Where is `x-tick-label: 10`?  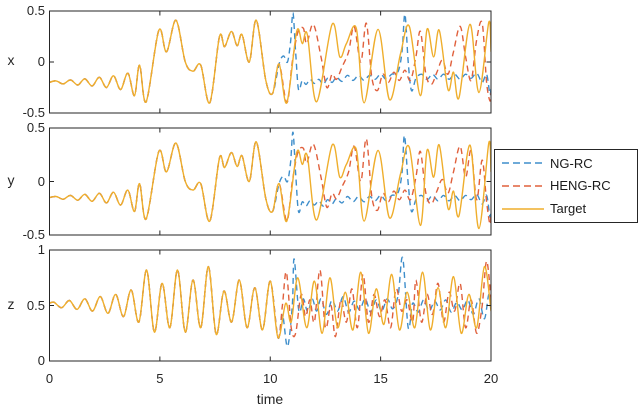
x-tick-label: 10 is located at coordinates (270, 378).